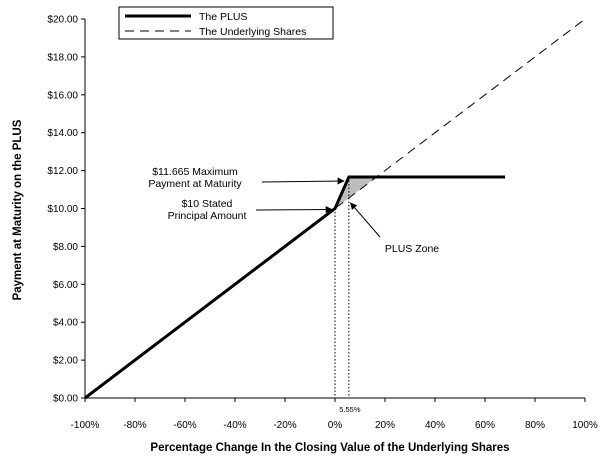 The image size is (615, 458). What do you see at coordinates (62, 57) in the screenshot?
I see `y-tick-label: $18.00` at bounding box center [62, 57].